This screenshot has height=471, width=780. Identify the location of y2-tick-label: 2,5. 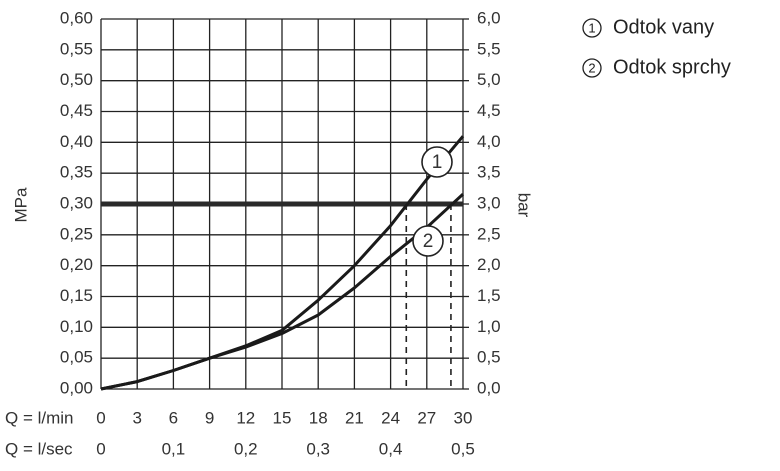
(489, 233).